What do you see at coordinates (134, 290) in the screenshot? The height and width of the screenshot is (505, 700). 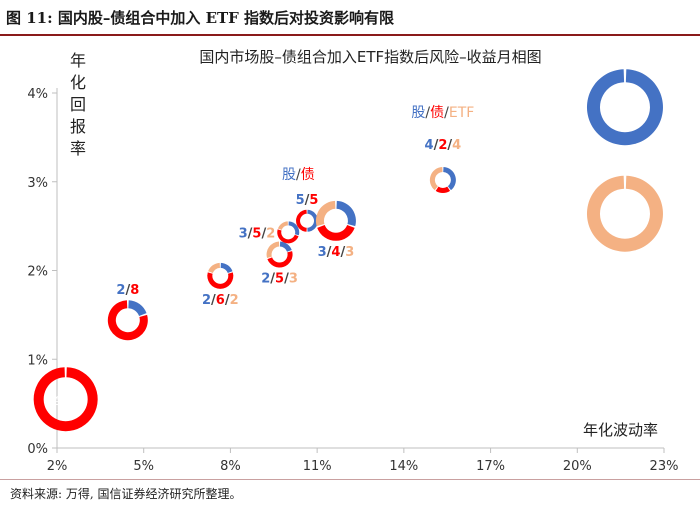 I see `label-part: 8` at bounding box center [134, 290].